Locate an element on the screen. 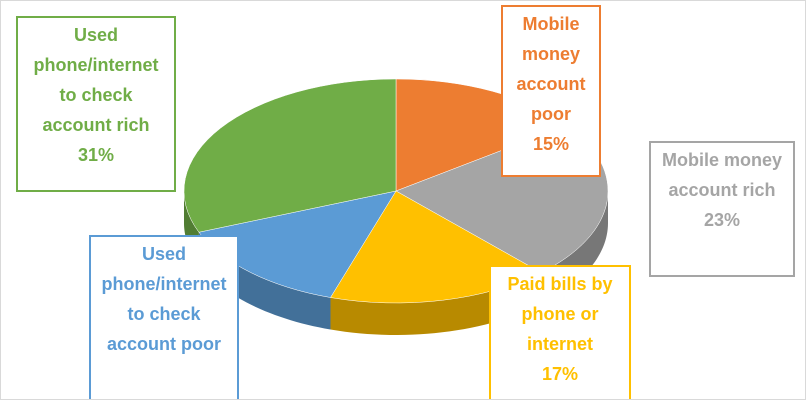 The image size is (806, 400). data-label: Mobile money account poor 15% is located at coordinates (551, 91).